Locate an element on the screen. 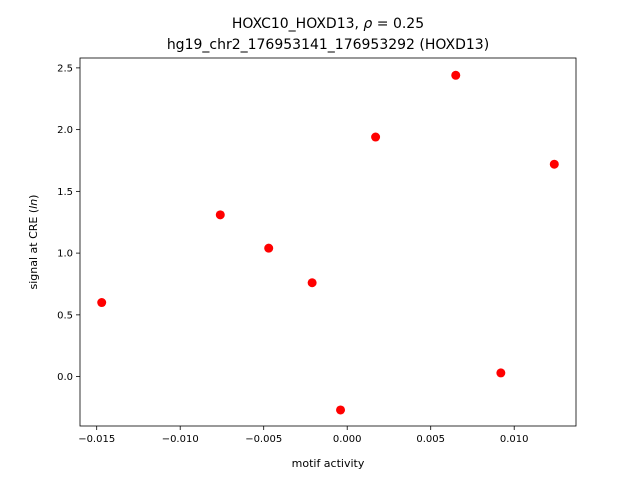 This screenshot has width=640, height=480. y-tick-label: 0.5 is located at coordinates (65, 315).